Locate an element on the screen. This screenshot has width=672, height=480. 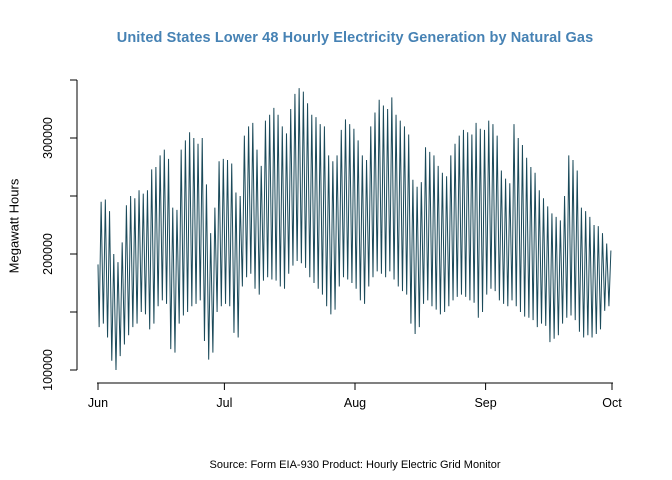
x-tick-label: Aug is located at coordinates (355, 403).